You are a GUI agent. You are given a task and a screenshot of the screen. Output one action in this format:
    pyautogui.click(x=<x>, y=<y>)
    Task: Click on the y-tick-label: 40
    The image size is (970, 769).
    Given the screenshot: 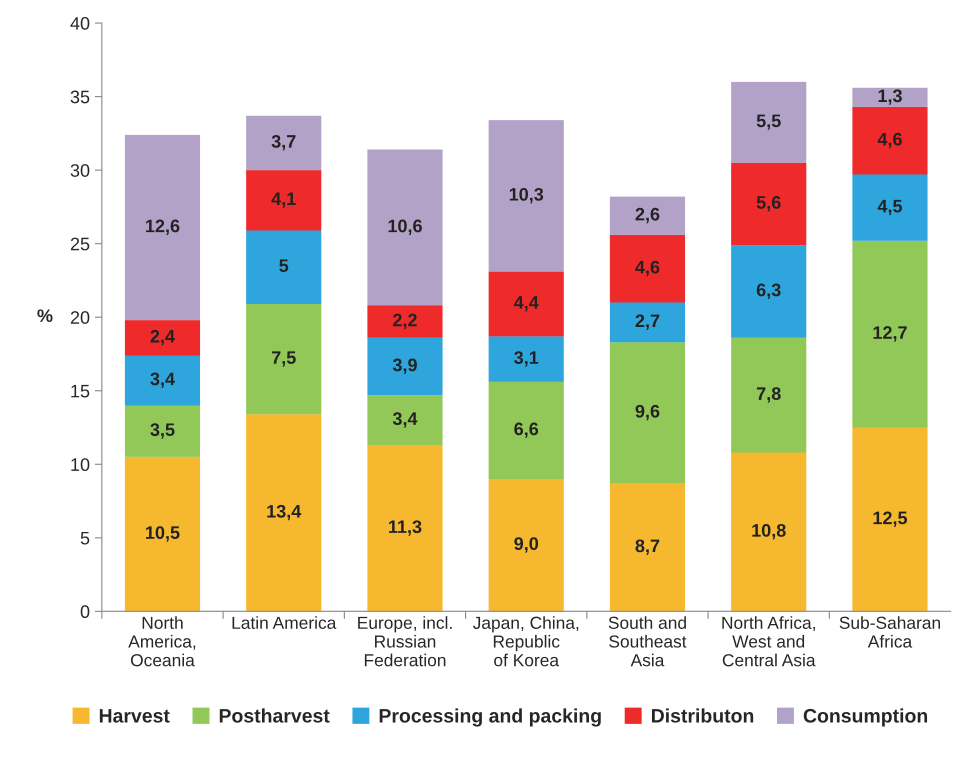 What is the action you would take?
    pyautogui.click(x=80, y=23)
    